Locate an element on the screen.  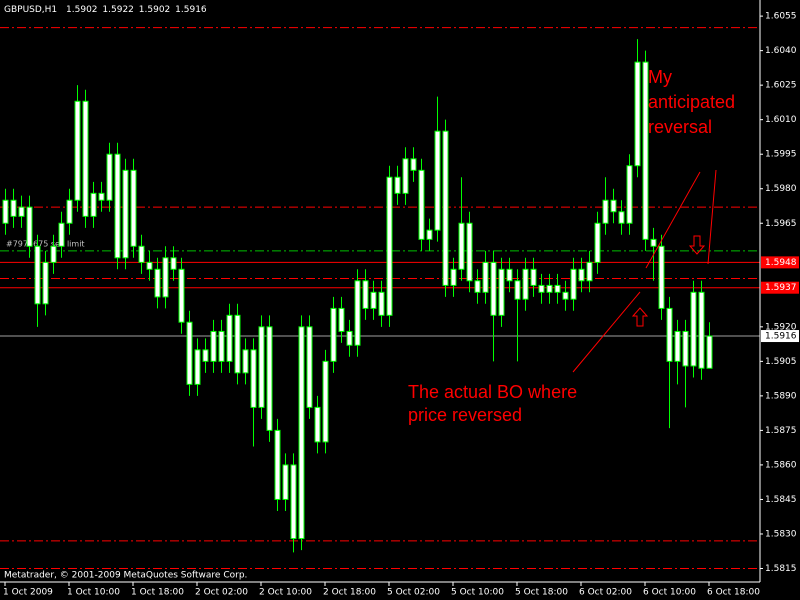
level-label: 1.5948 is located at coordinates (781, 263).